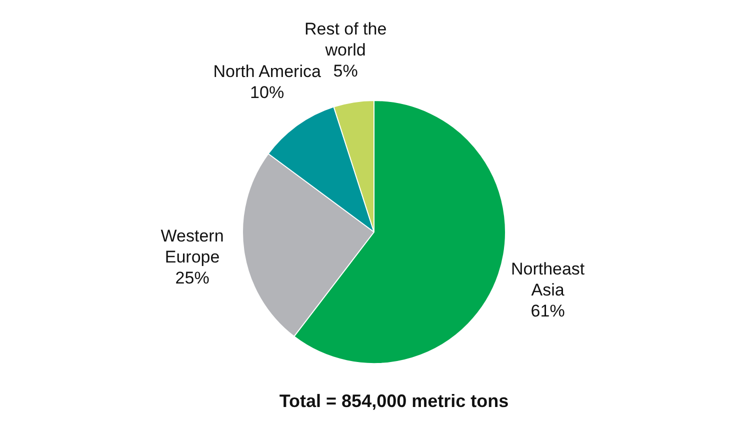 This screenshot has height=428, width=748. What do you see at coordinates (267, 92) in the screenshot?
I see `data-label: 10%` at bounding box center [267, 92].